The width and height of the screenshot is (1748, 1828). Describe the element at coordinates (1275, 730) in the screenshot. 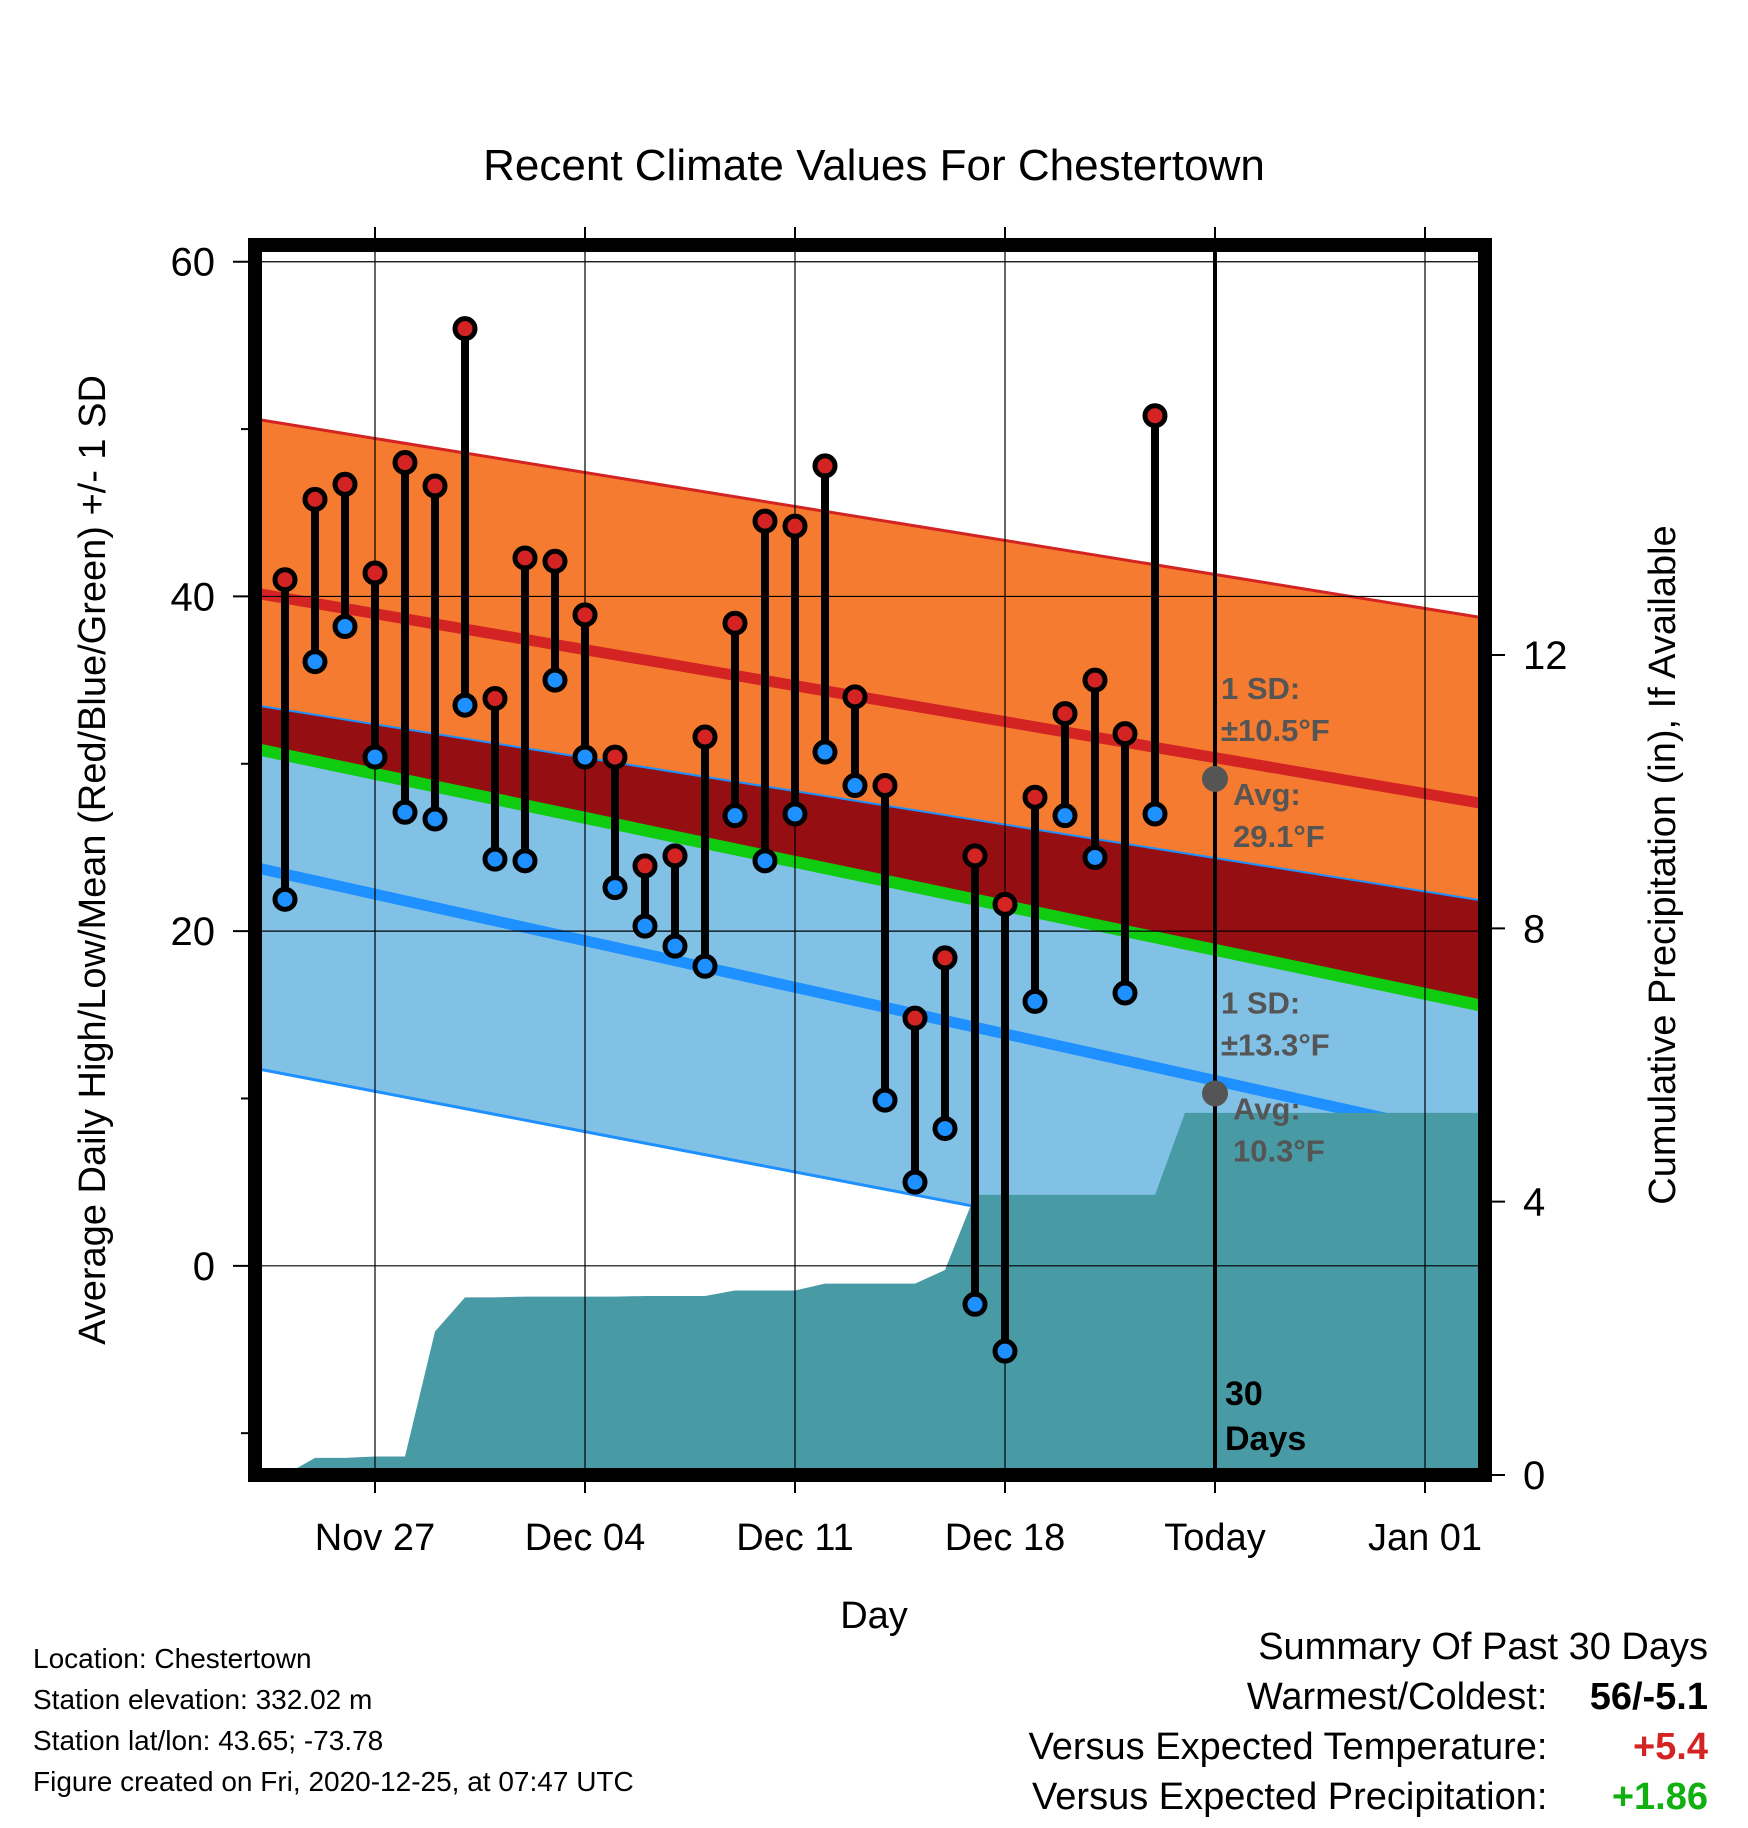

I see `high-sd-value: ±10.5°F` at that location.